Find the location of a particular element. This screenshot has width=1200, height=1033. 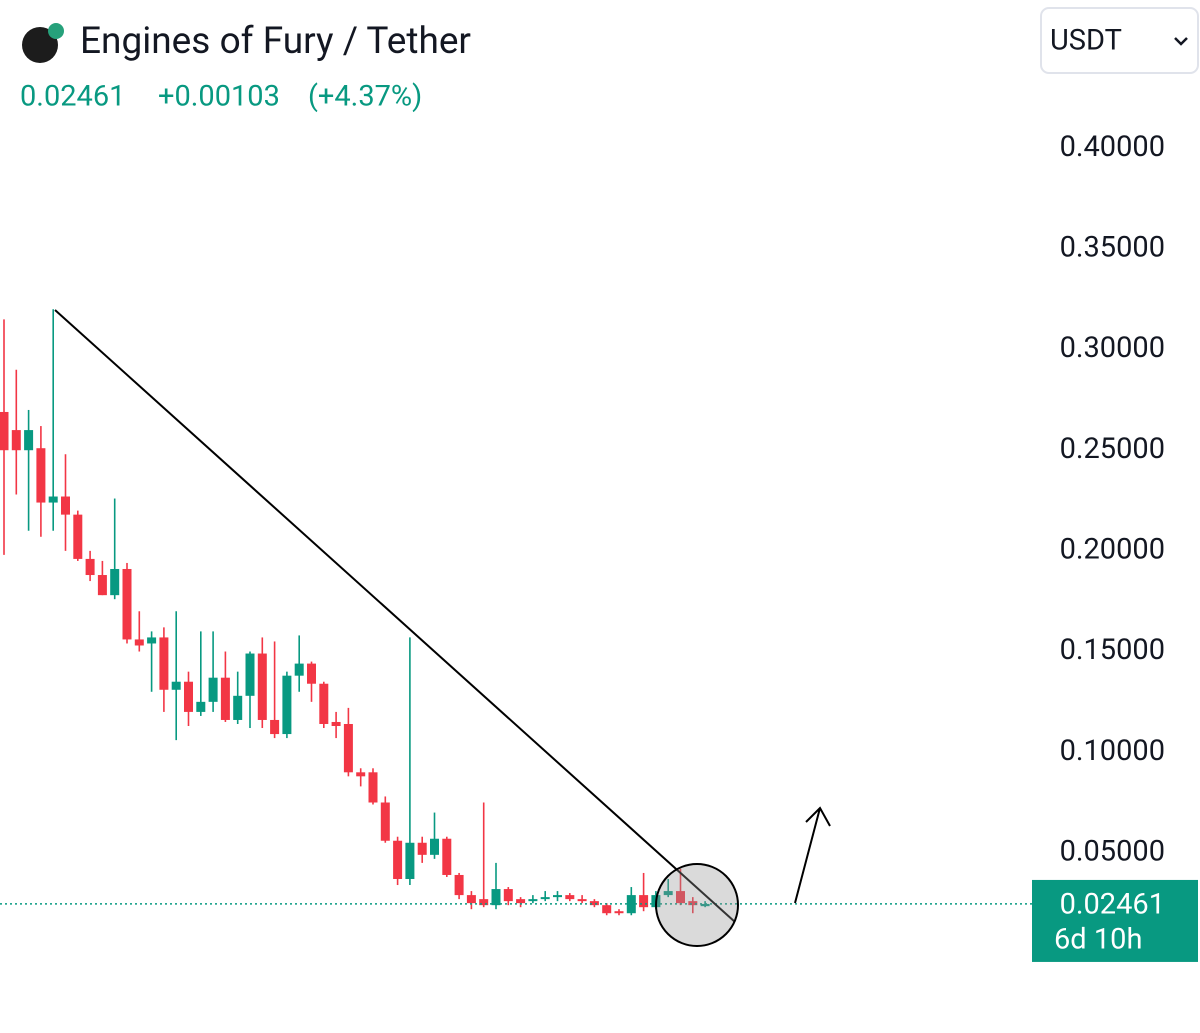

logo-badge is located at coordinates (56, 31).